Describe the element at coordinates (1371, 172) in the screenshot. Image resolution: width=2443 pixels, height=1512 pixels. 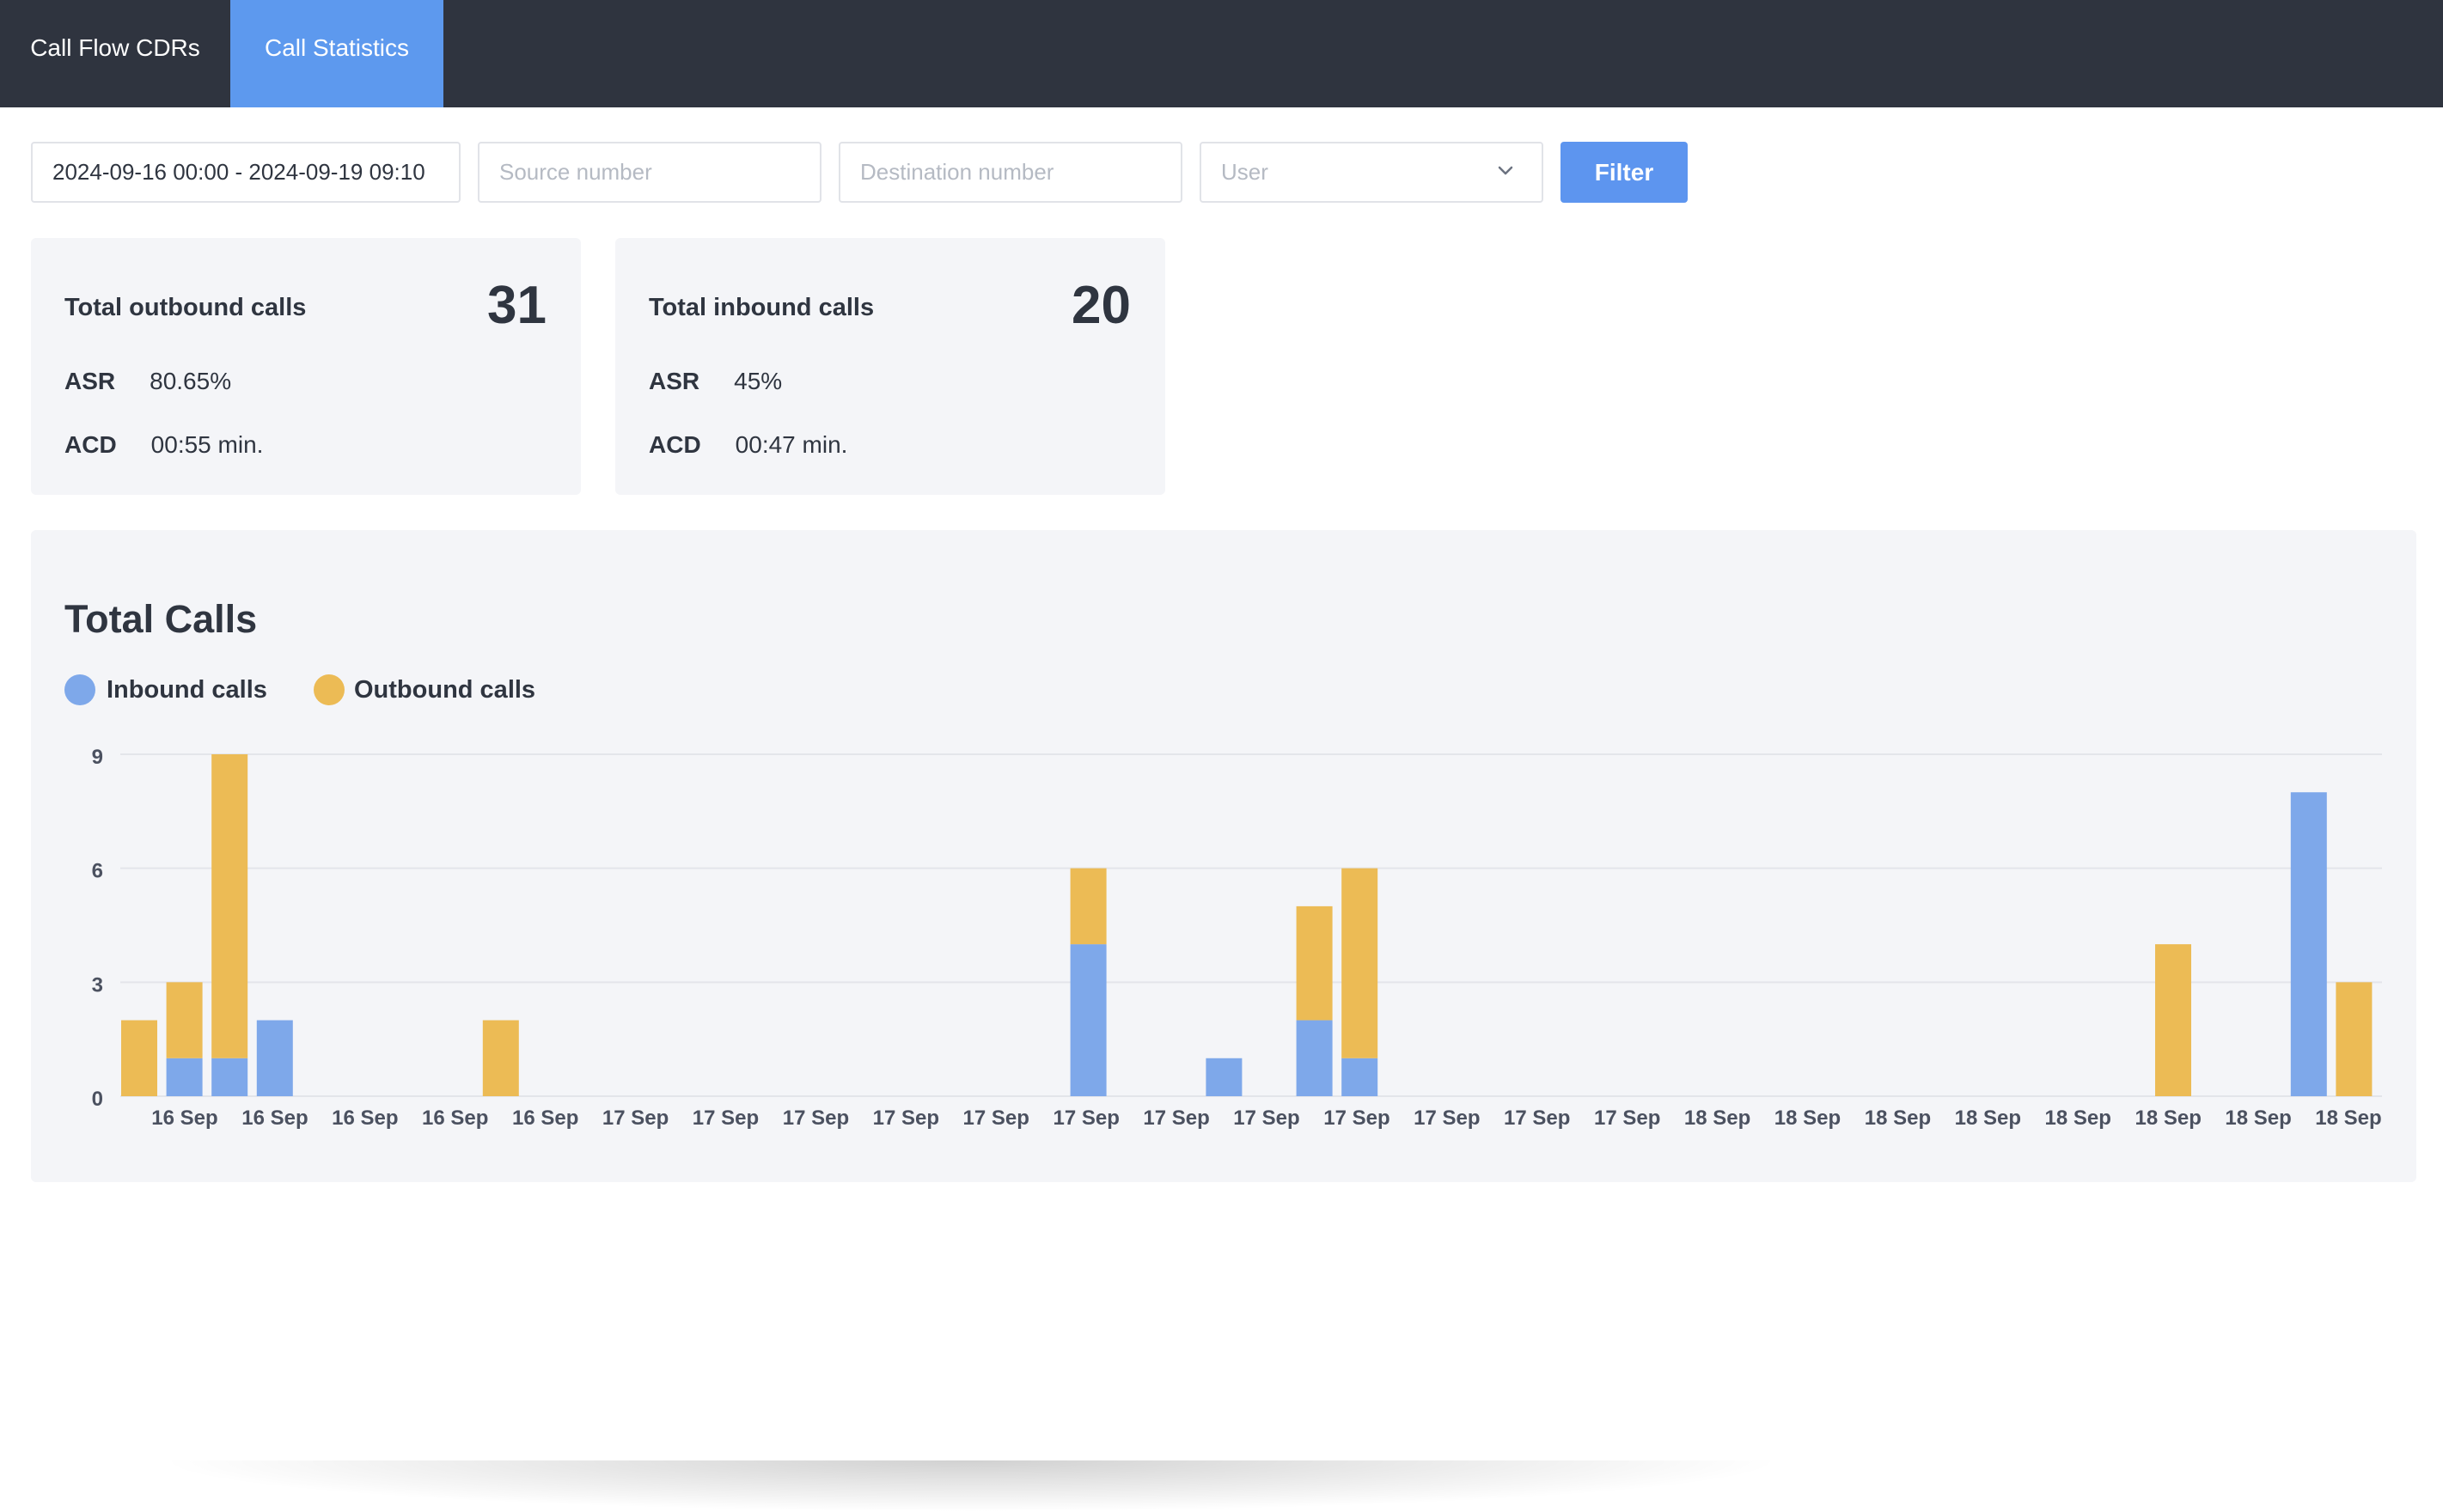
I see `user-select: User` at that location.